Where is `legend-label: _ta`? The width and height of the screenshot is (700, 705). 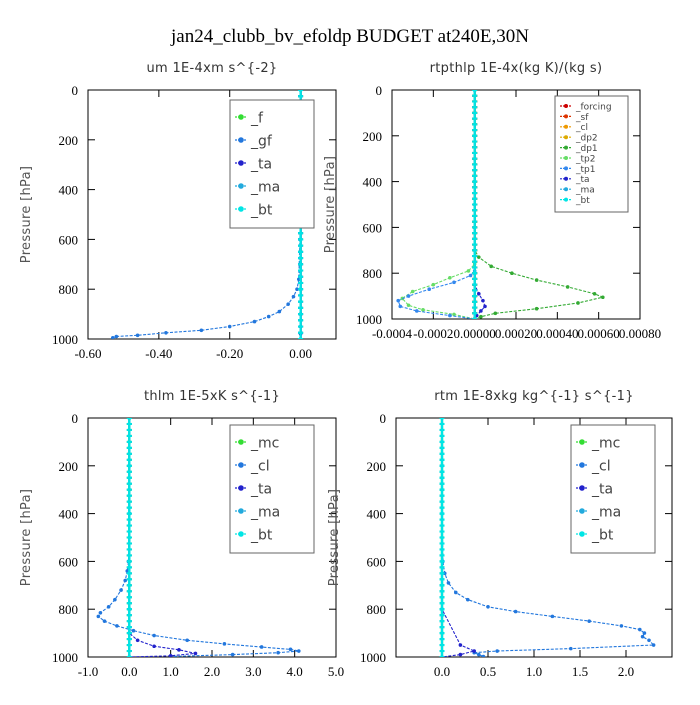 legend-label: _ta is located at coordinates (261, 489).